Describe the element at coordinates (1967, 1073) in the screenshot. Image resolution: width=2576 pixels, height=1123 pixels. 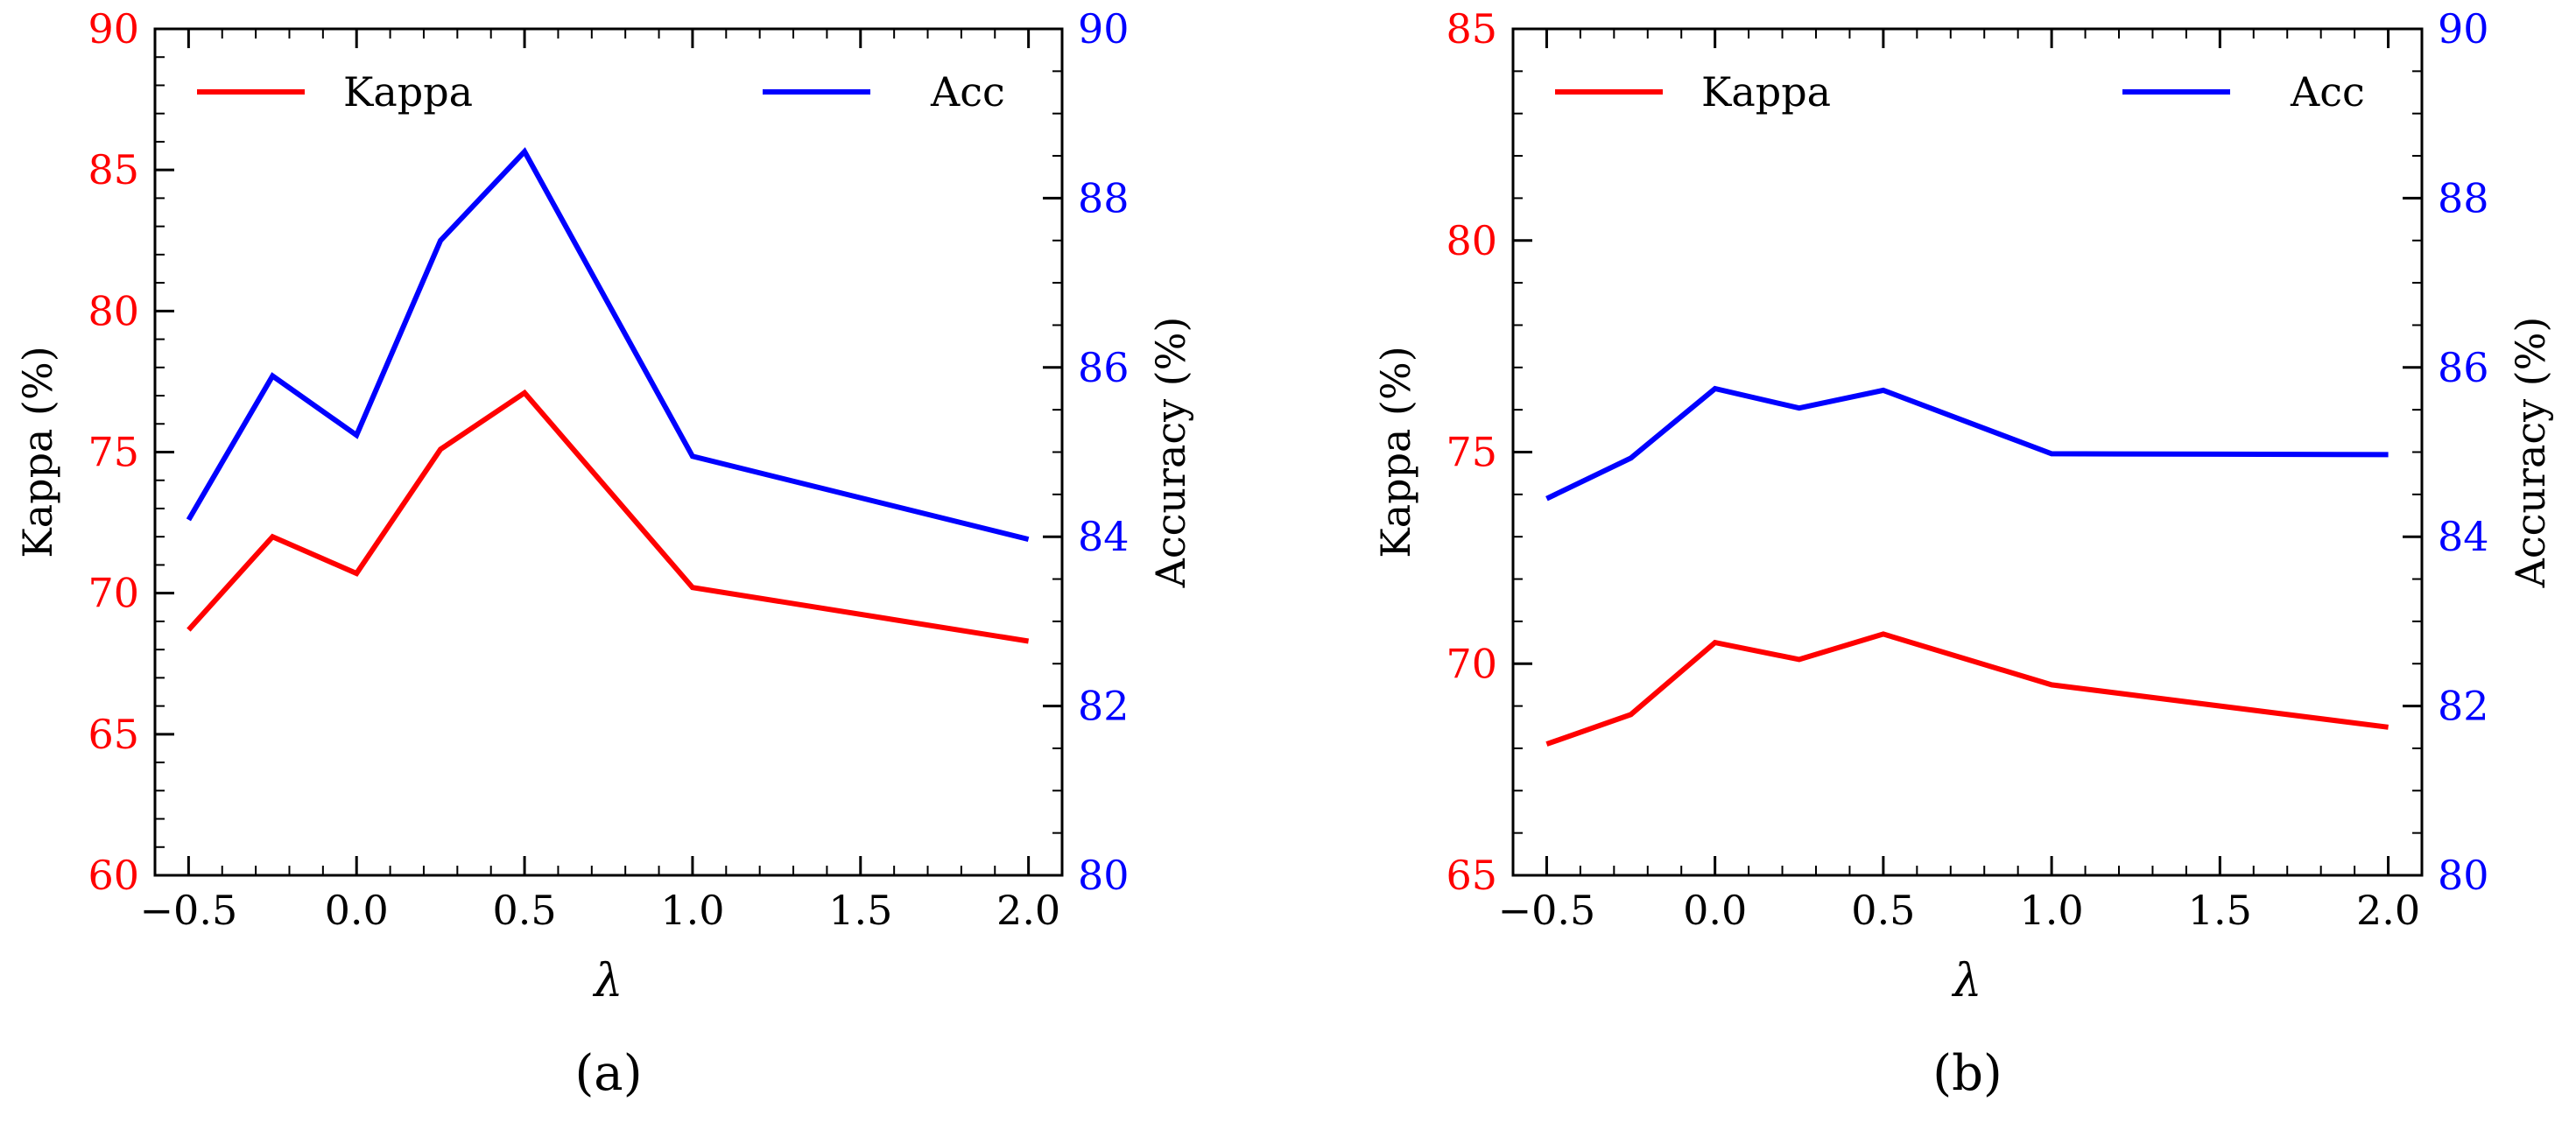
I see `panel-caption: (b)` at that location.